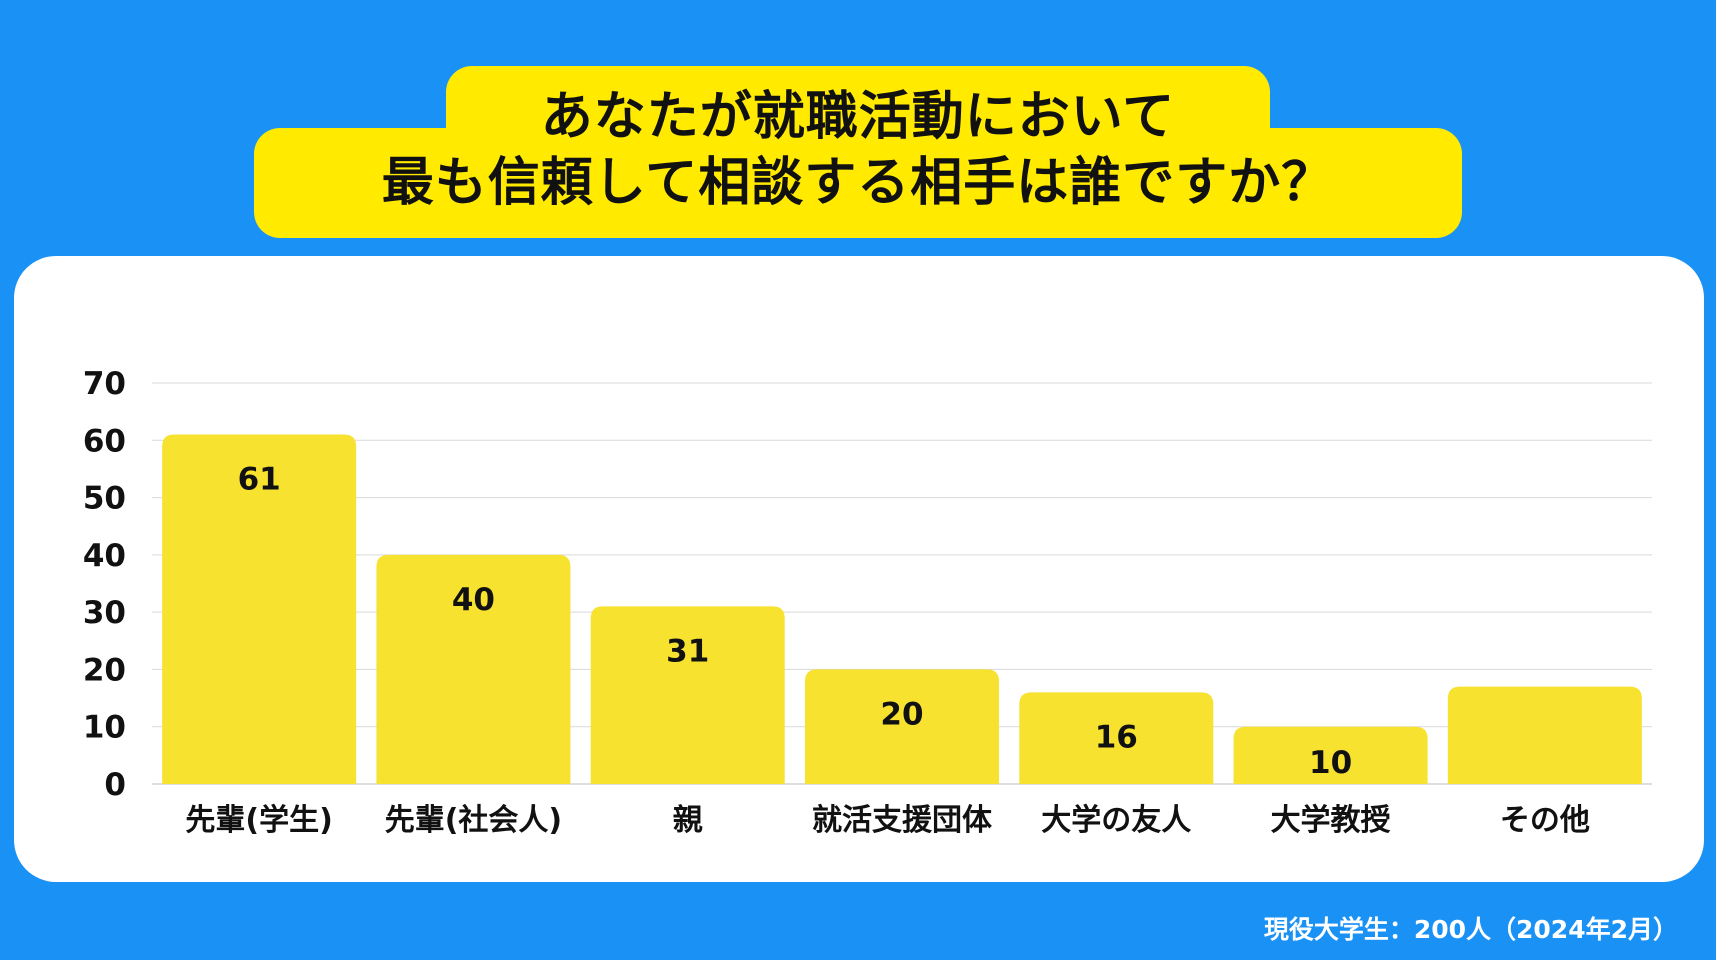 This screenshot has height=960, width=1716. Describe the element at coordinates (1545, 820) in the screenshot. I see `x-tick-label: その他` at that location.